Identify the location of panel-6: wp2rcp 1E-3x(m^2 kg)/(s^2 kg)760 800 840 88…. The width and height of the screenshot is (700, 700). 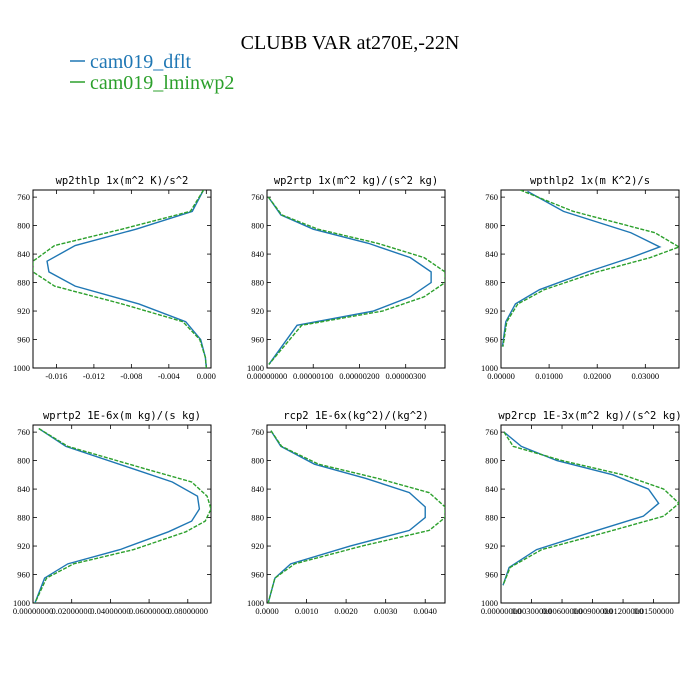
(581, 513).